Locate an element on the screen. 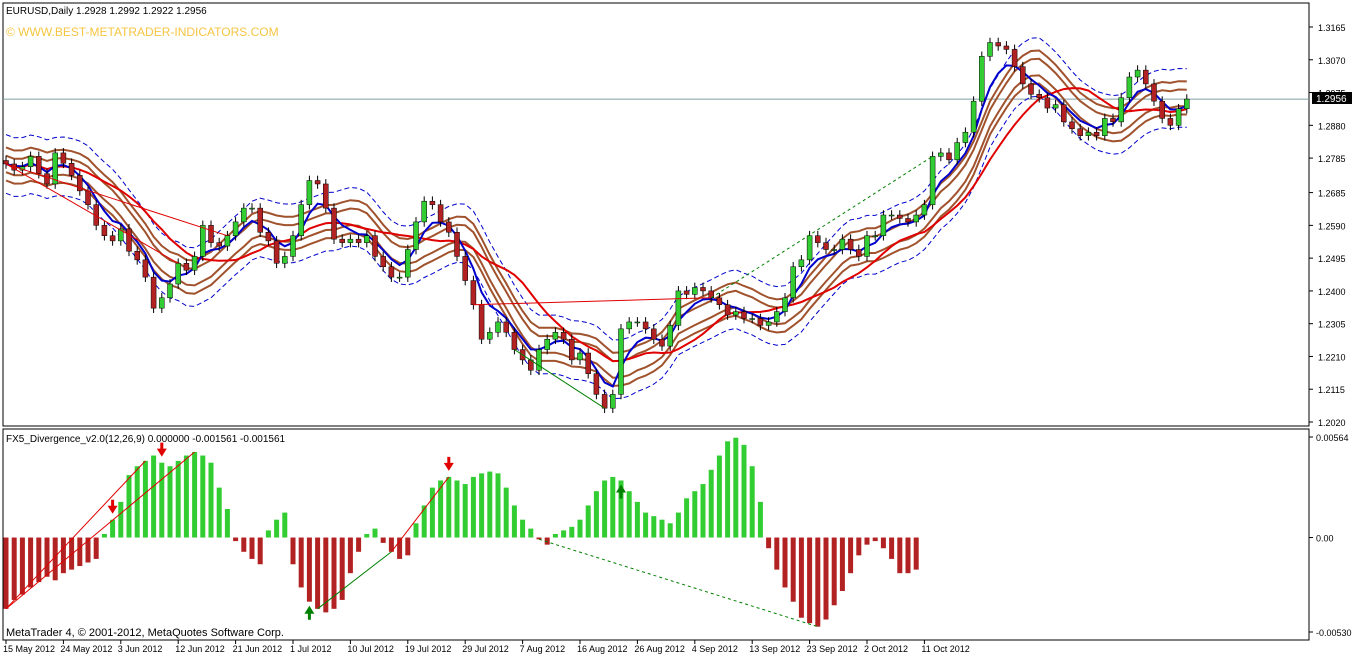 Image resolution: width=1352 pixels, height=662 pixels. price-divergence-line is located at coordinates (821, 227).